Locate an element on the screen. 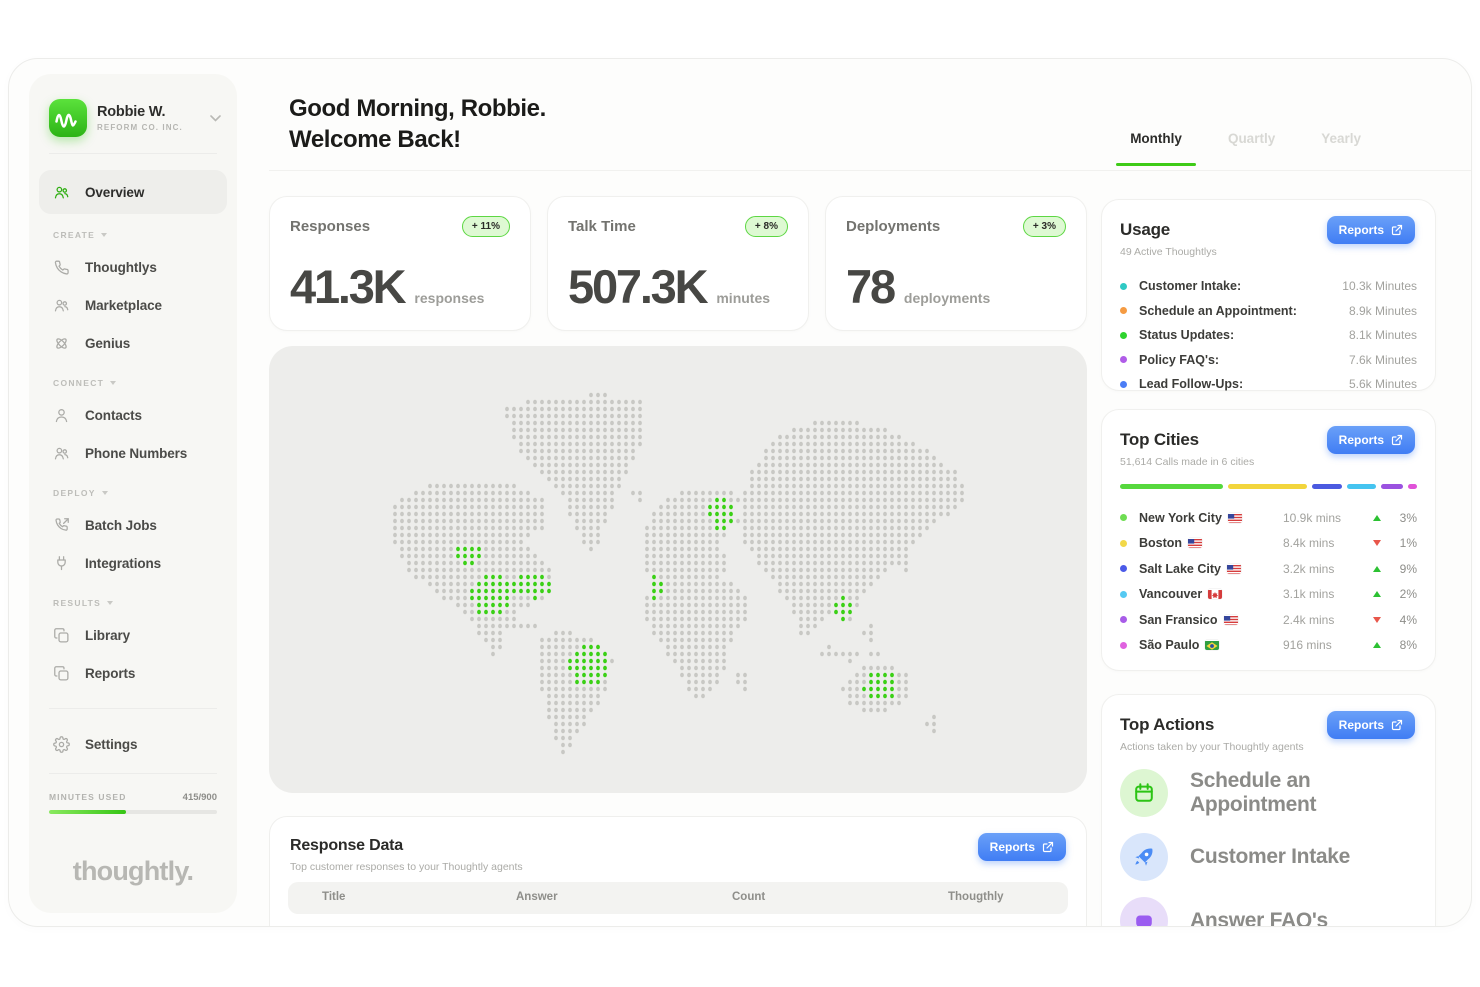 The image size is (1480, 987). city-minutes: 8.4k mins is located at coordinates (1309, 543).